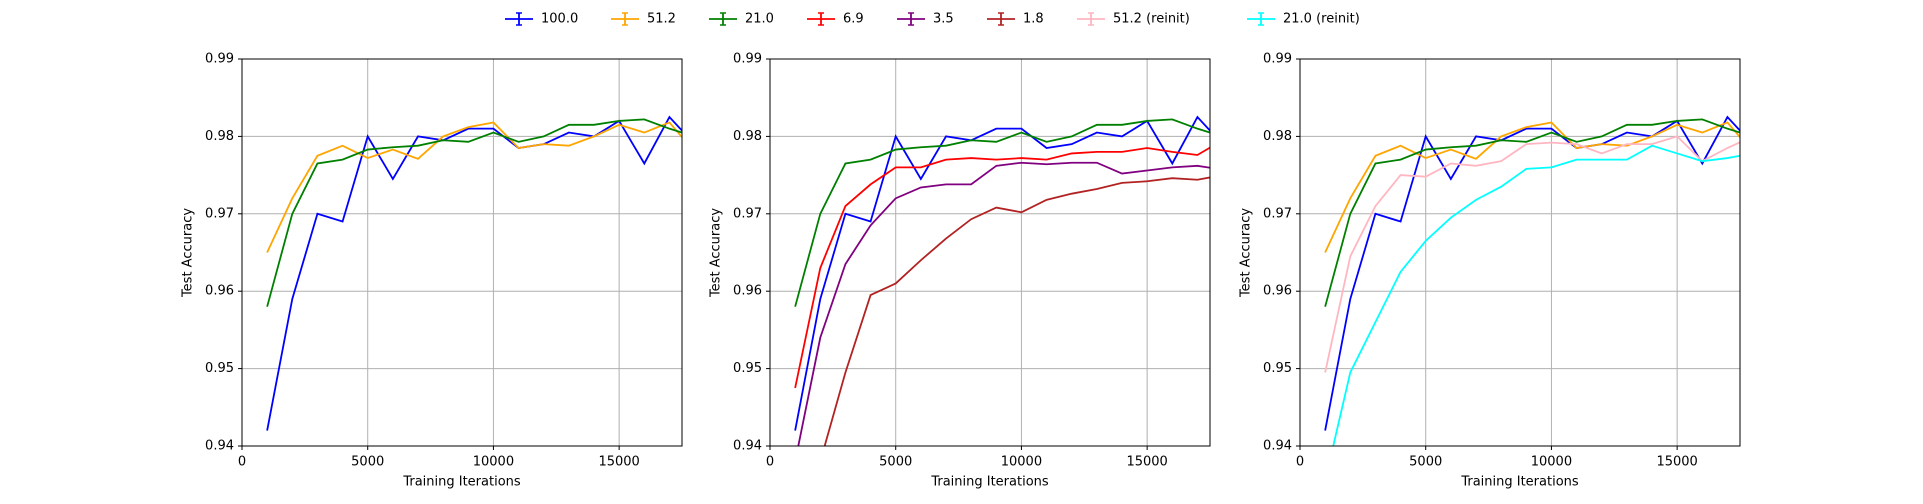 The image size is (1923, 504). Describe the element at coordinates (643, 19) in the screenshot. I see `legend-item: 51.2` at that location.